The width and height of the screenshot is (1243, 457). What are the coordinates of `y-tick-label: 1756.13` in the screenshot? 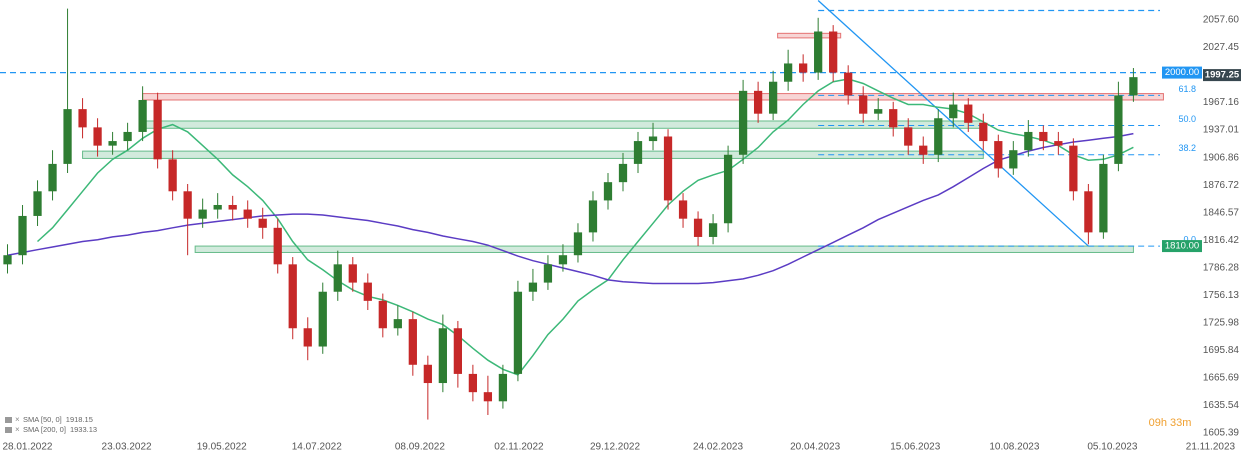 It's located at (1221, 295).